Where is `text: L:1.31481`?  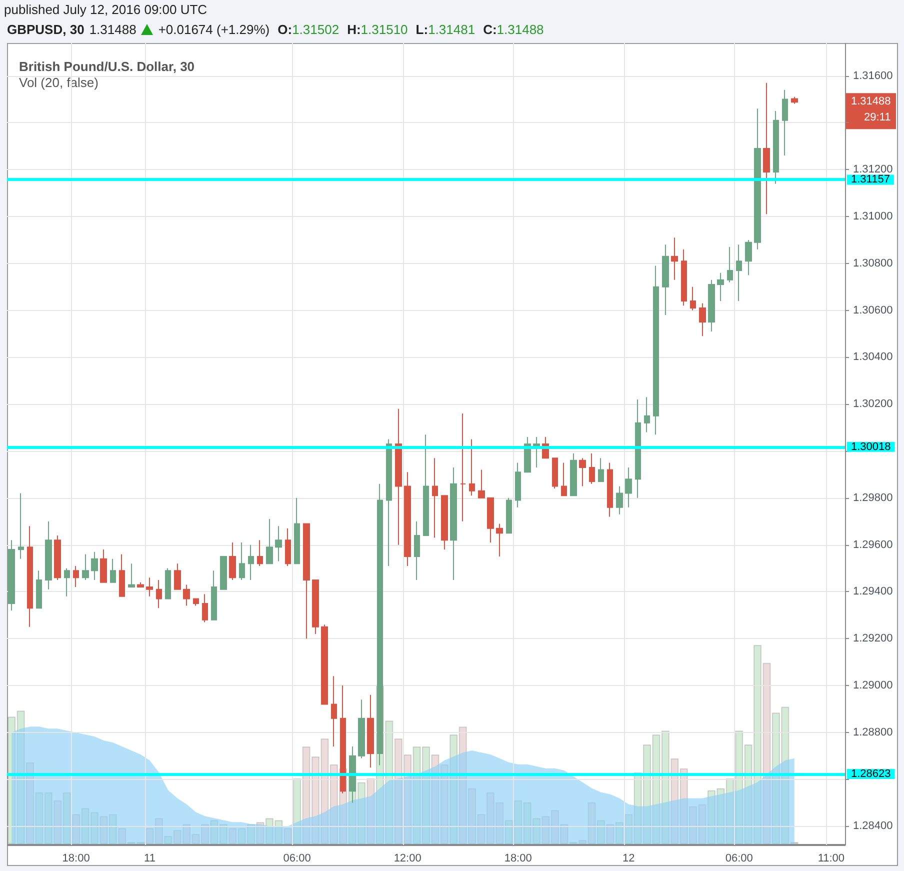 text: L:1.31481 is located at coordinates (446, 29).